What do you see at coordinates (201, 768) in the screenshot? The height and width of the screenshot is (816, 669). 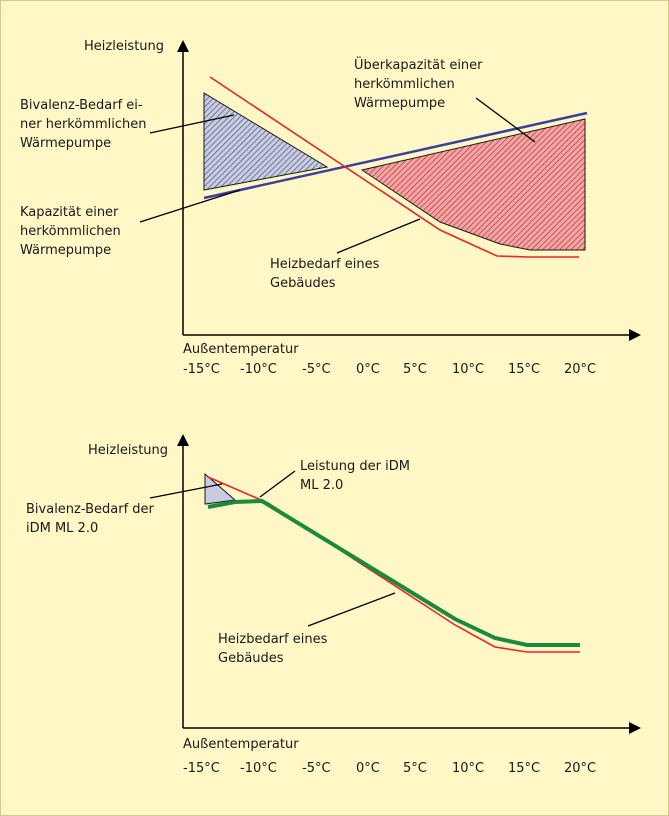 I see `bottom-tick-label: -15°C` at bounding box center [201, 768].